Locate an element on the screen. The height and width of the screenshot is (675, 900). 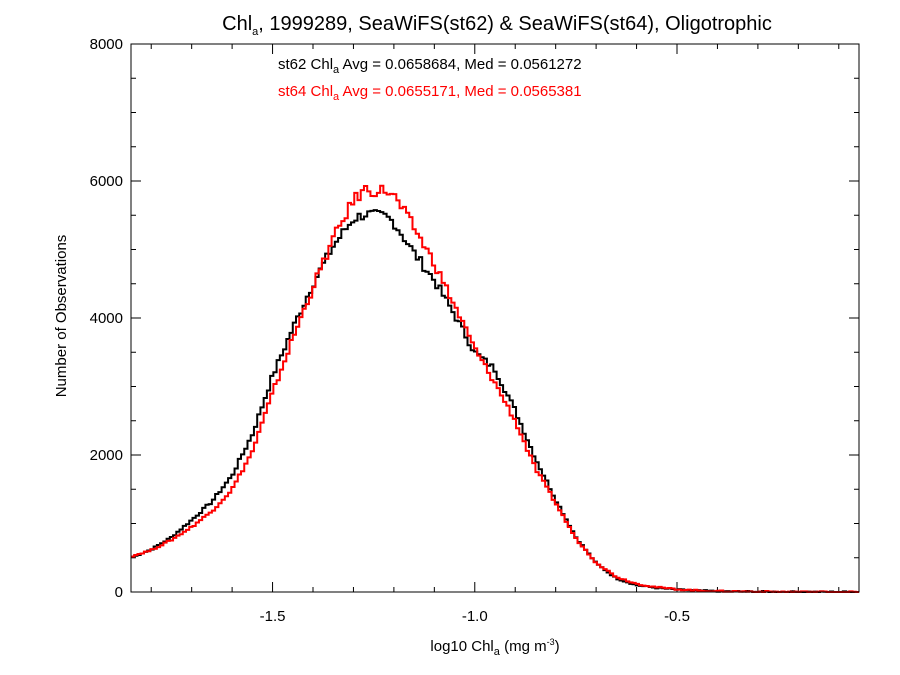
x-tick-label: -1.0 is located at coordinates (475, 616).